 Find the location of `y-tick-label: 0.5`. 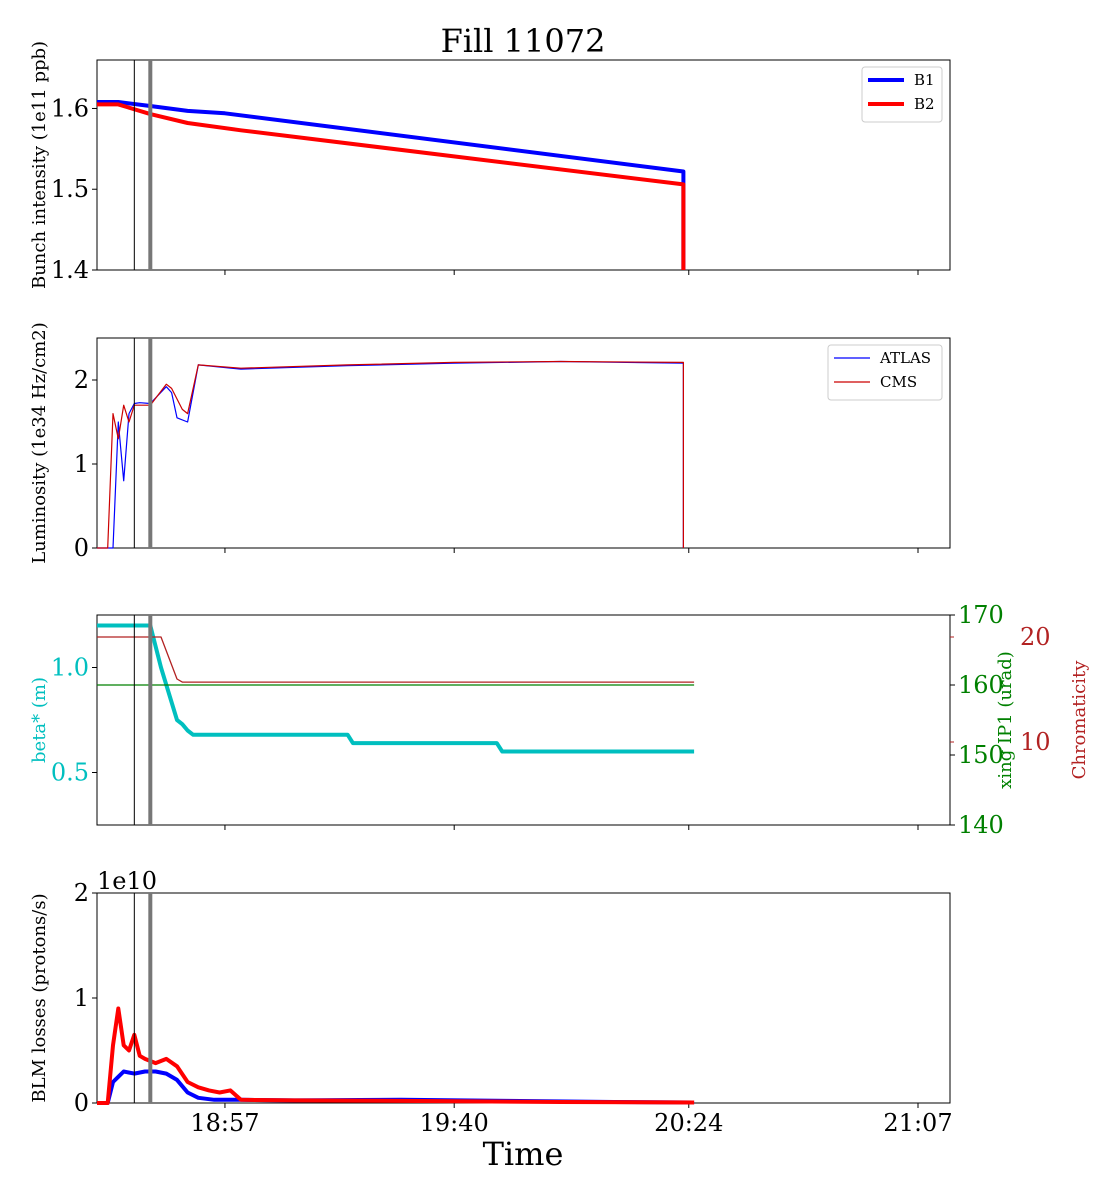

y-tick-label: 0.5 is located at coordinates (70, 773).